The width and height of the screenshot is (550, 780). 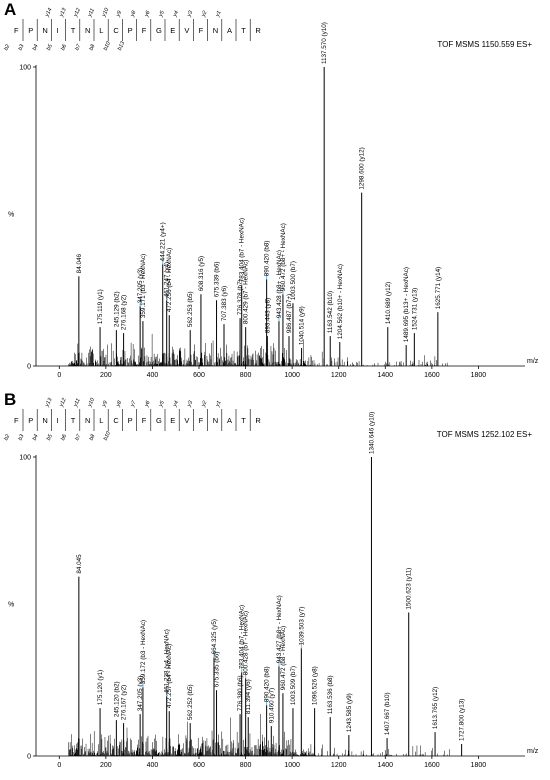 What do you see at coordinates (283, 658) in the screenshot?
I see `peak-label: 960.472 (b8 - HexNAc)` at bounding box center [283, 658].